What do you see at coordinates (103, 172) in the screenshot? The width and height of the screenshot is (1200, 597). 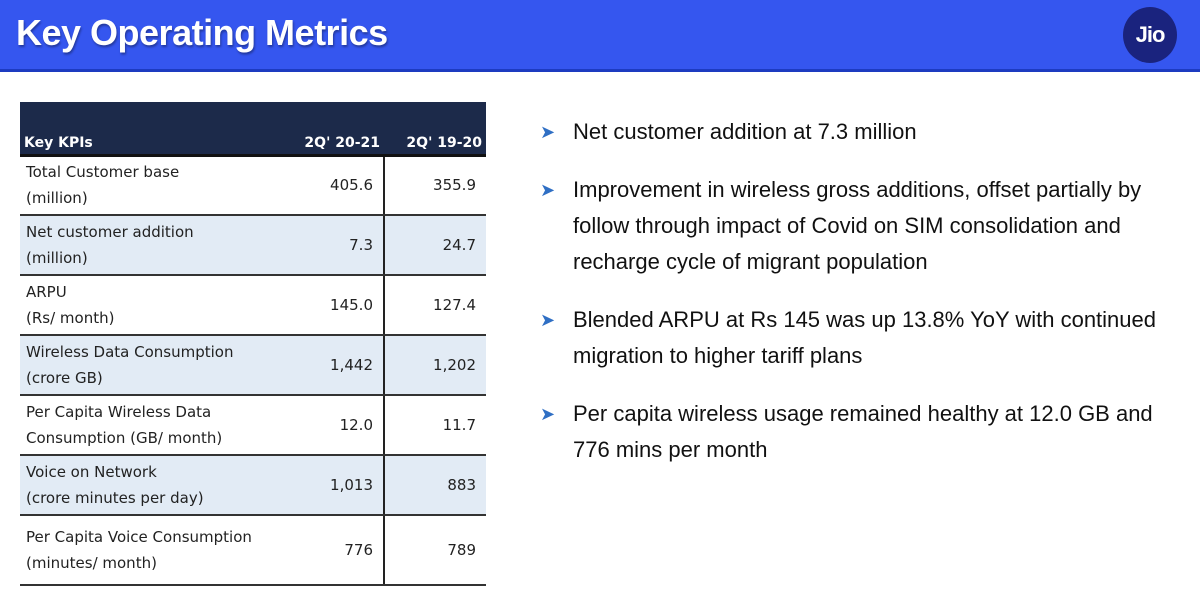 I see `kpi-name: Total Customer base` at bounding box center [103, 172].